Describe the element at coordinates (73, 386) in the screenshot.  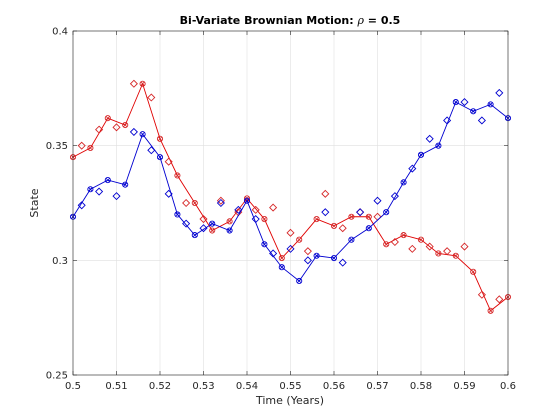
I see `x-tick-label: 0.5` at that location.